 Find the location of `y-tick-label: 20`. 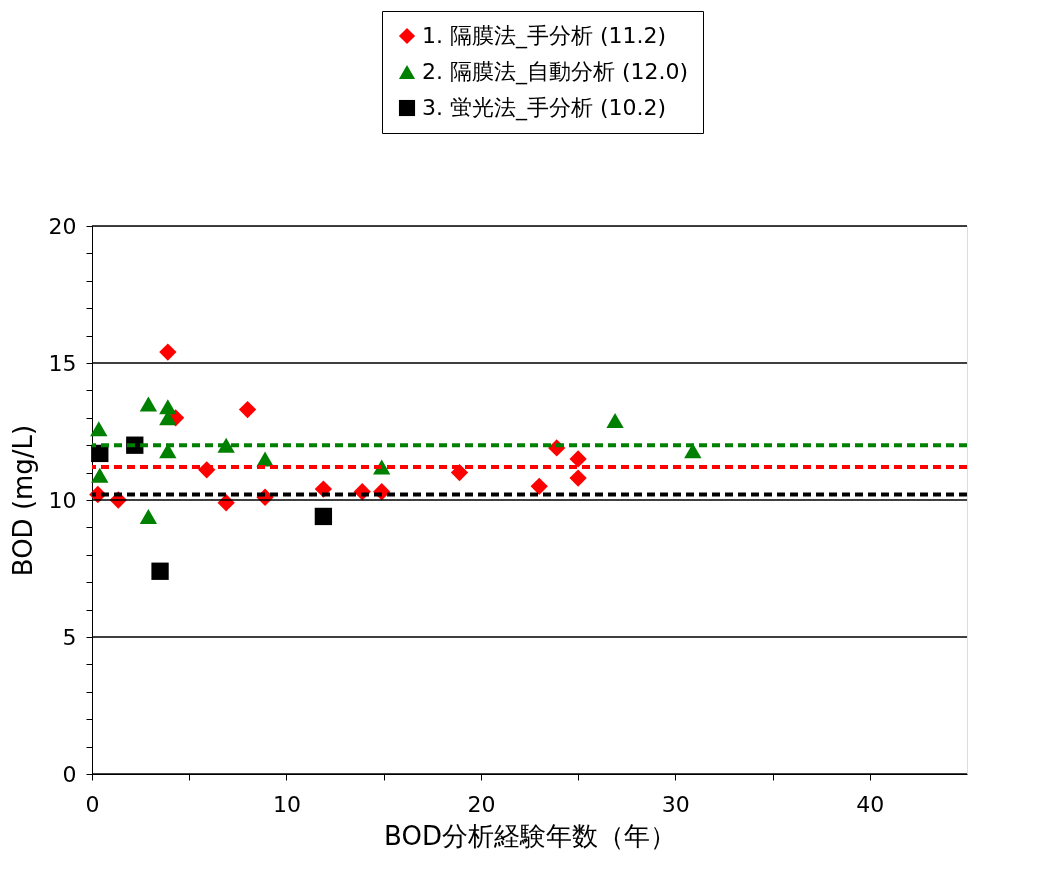

y-tick-label: 20 is located at coordinates (62, 226).